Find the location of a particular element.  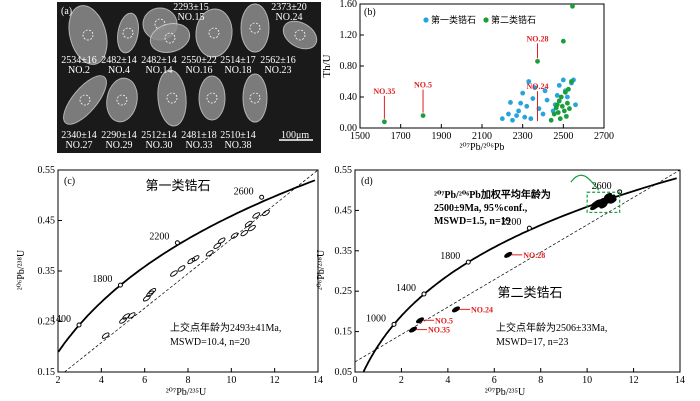

grain-number-label: NO.16 is located at coordinates (199, 70).